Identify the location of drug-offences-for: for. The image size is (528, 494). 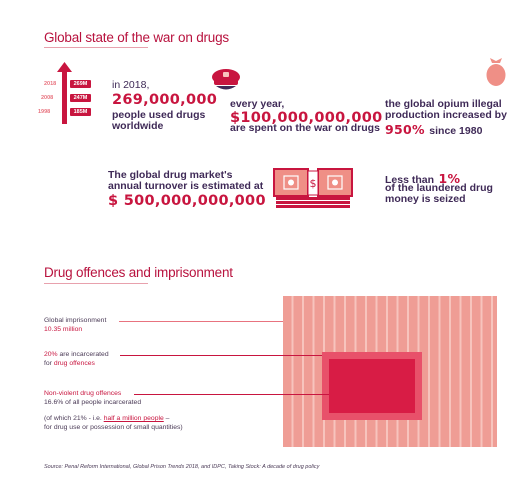
(49, 363).